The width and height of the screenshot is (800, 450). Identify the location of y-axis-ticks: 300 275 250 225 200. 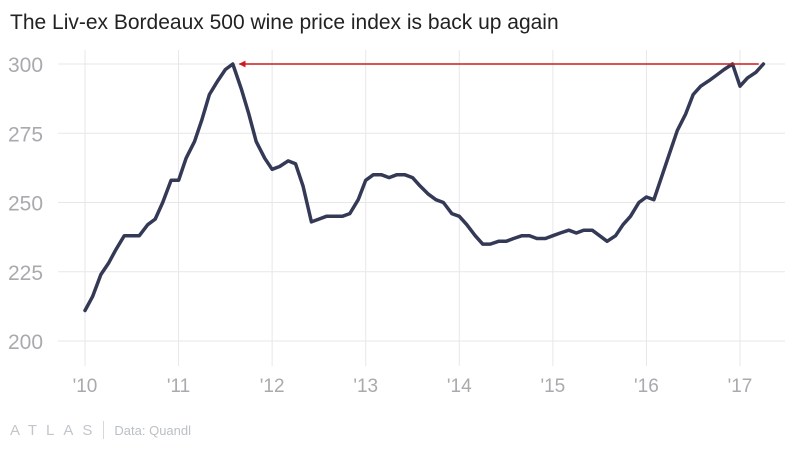
(25, 204).